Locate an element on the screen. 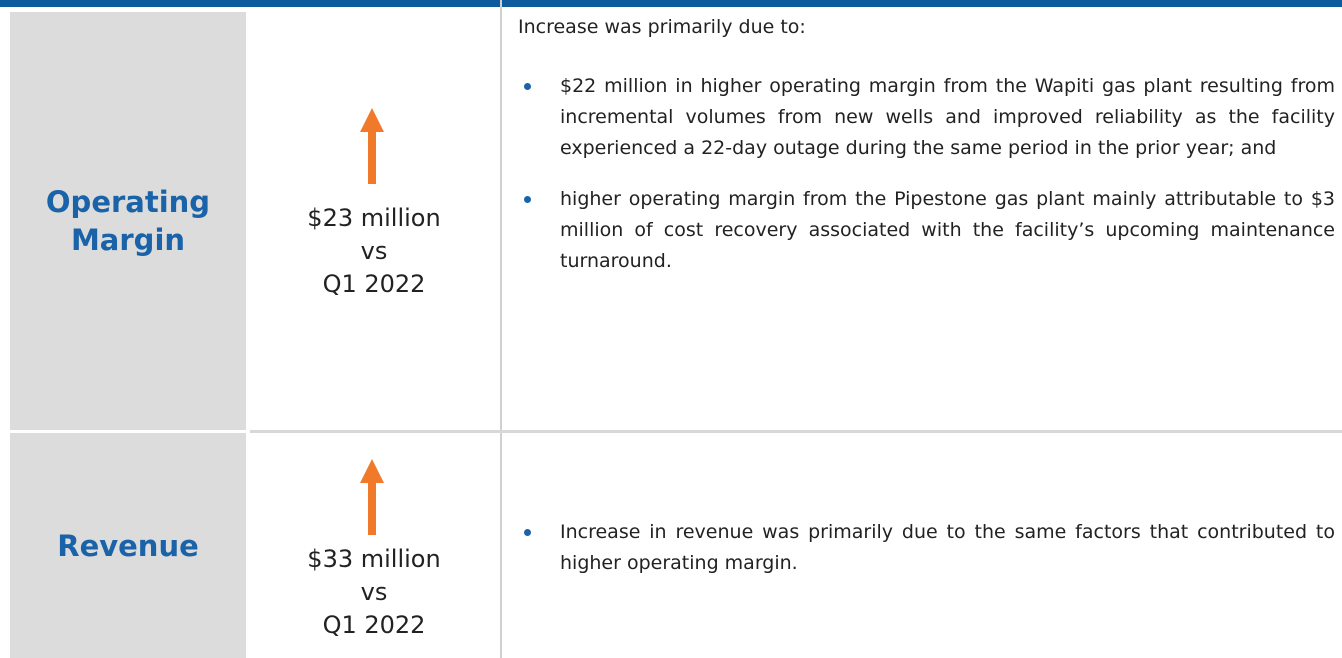 The height and width of the screenshot is (658, 1342). label-line: Revenue is located at coordinates (128, 545).